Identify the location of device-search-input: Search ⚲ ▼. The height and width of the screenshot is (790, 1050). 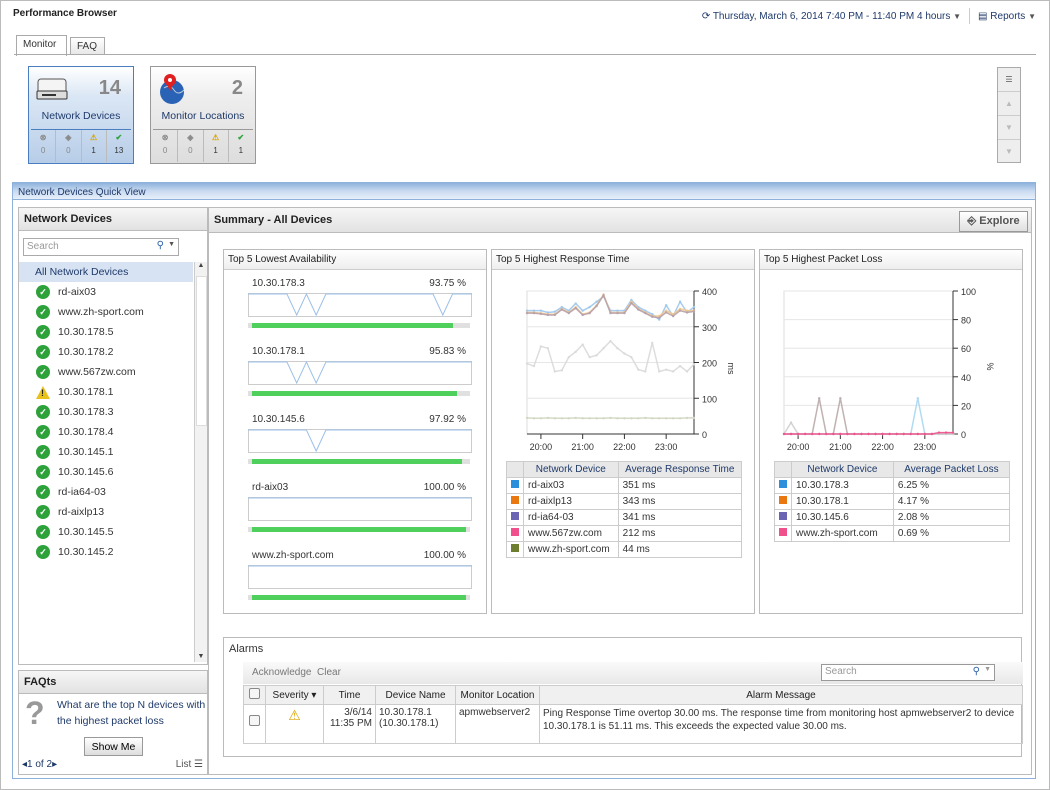
(101, 247).